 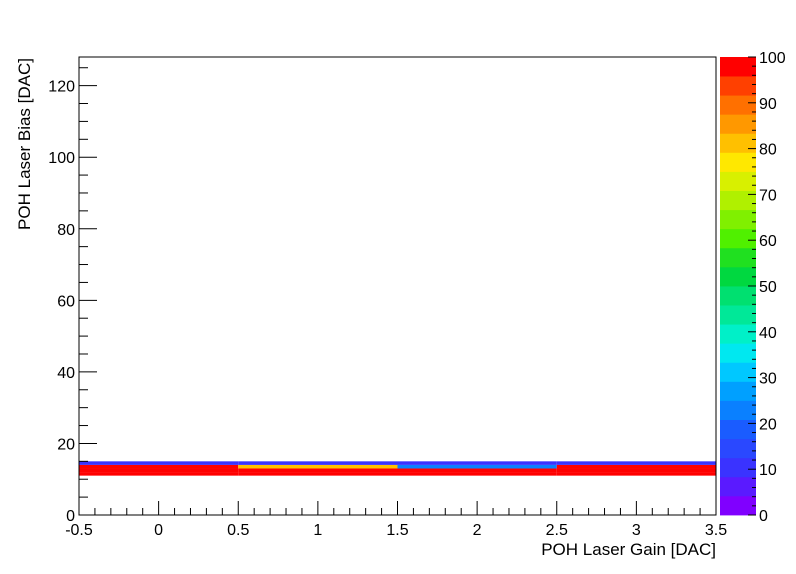 What do you see at coordinates (768, 470) in the screenshot?
I see `z-tick-label: 10` at bounding box center [768, 470].